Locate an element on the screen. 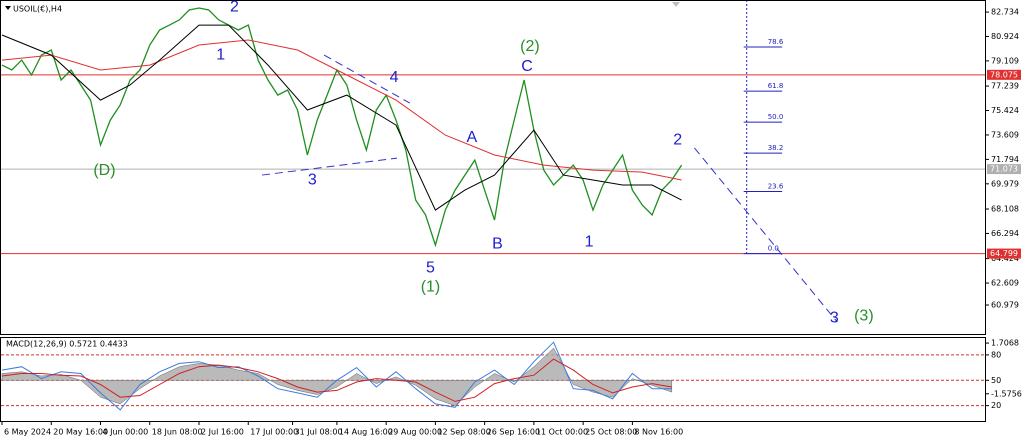  wave-label: (1) is located at coordinates (431, 286).